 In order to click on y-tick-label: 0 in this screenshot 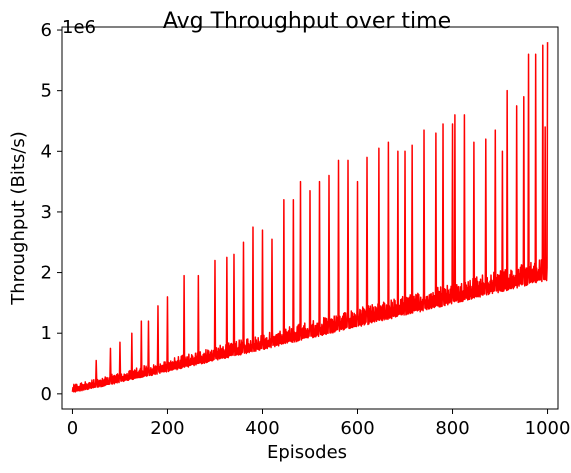, I will do `click(46, 394)`.